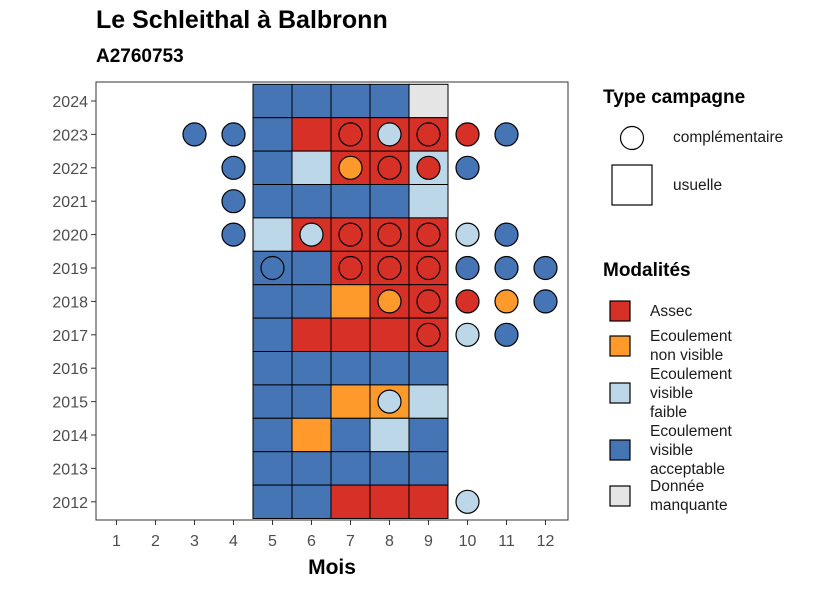 This screenshot has height=590, width=826. I want to click on legend-key-faible, so click(620, 393).